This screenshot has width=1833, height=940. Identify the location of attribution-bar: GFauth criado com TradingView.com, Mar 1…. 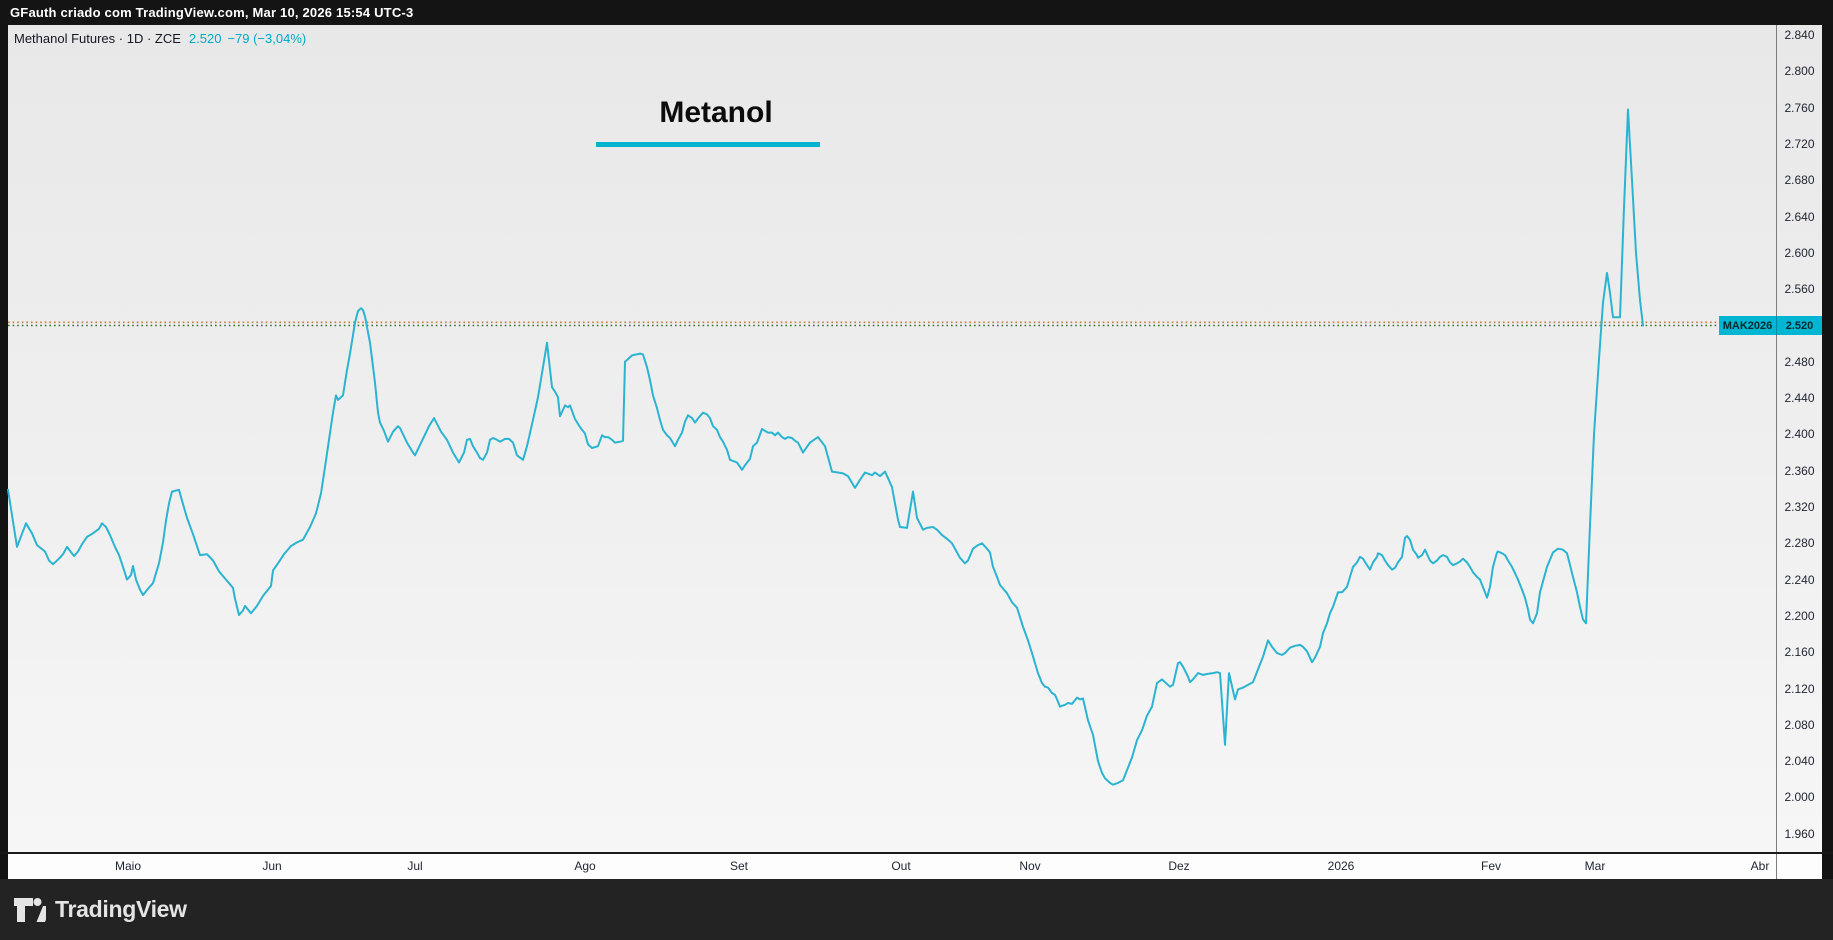
(916, 12).